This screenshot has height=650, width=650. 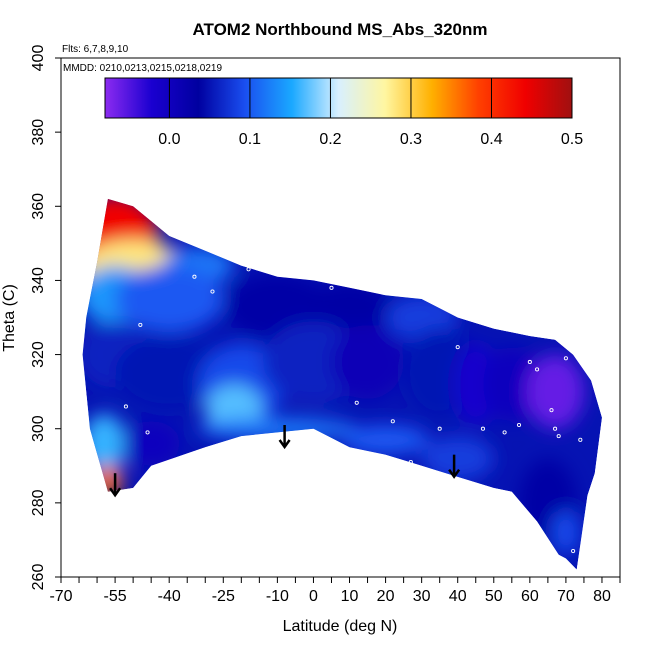 What do you see at coordinates (350, 596) in the screenshot?
I see `x-tick-label: 10` at bounding box center [350, 596].